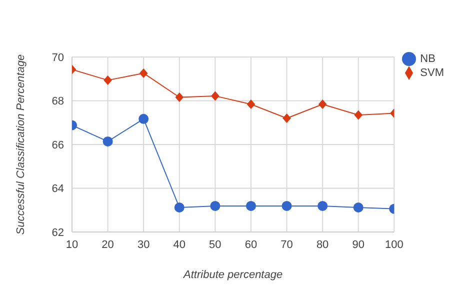  What do you see at coordinates (20, 144) in the screenshot?
I see `y-axis-title: Successful Classification Percentage` at bounding box center [20, 144].